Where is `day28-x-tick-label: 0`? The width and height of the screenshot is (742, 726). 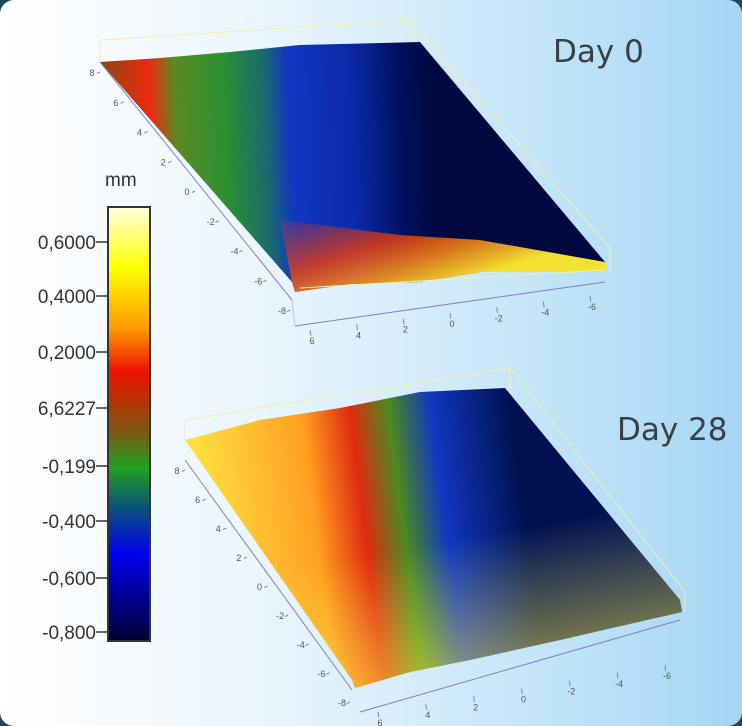 day28-x-tick-label: 0 is located at coordinates (523, 700).